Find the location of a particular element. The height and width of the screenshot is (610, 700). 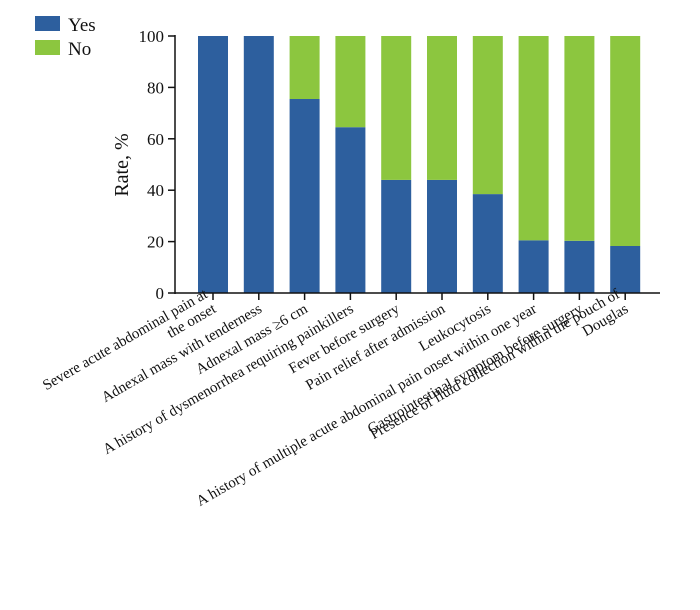

legend-swatch-no is located at coordinates (47, 47).